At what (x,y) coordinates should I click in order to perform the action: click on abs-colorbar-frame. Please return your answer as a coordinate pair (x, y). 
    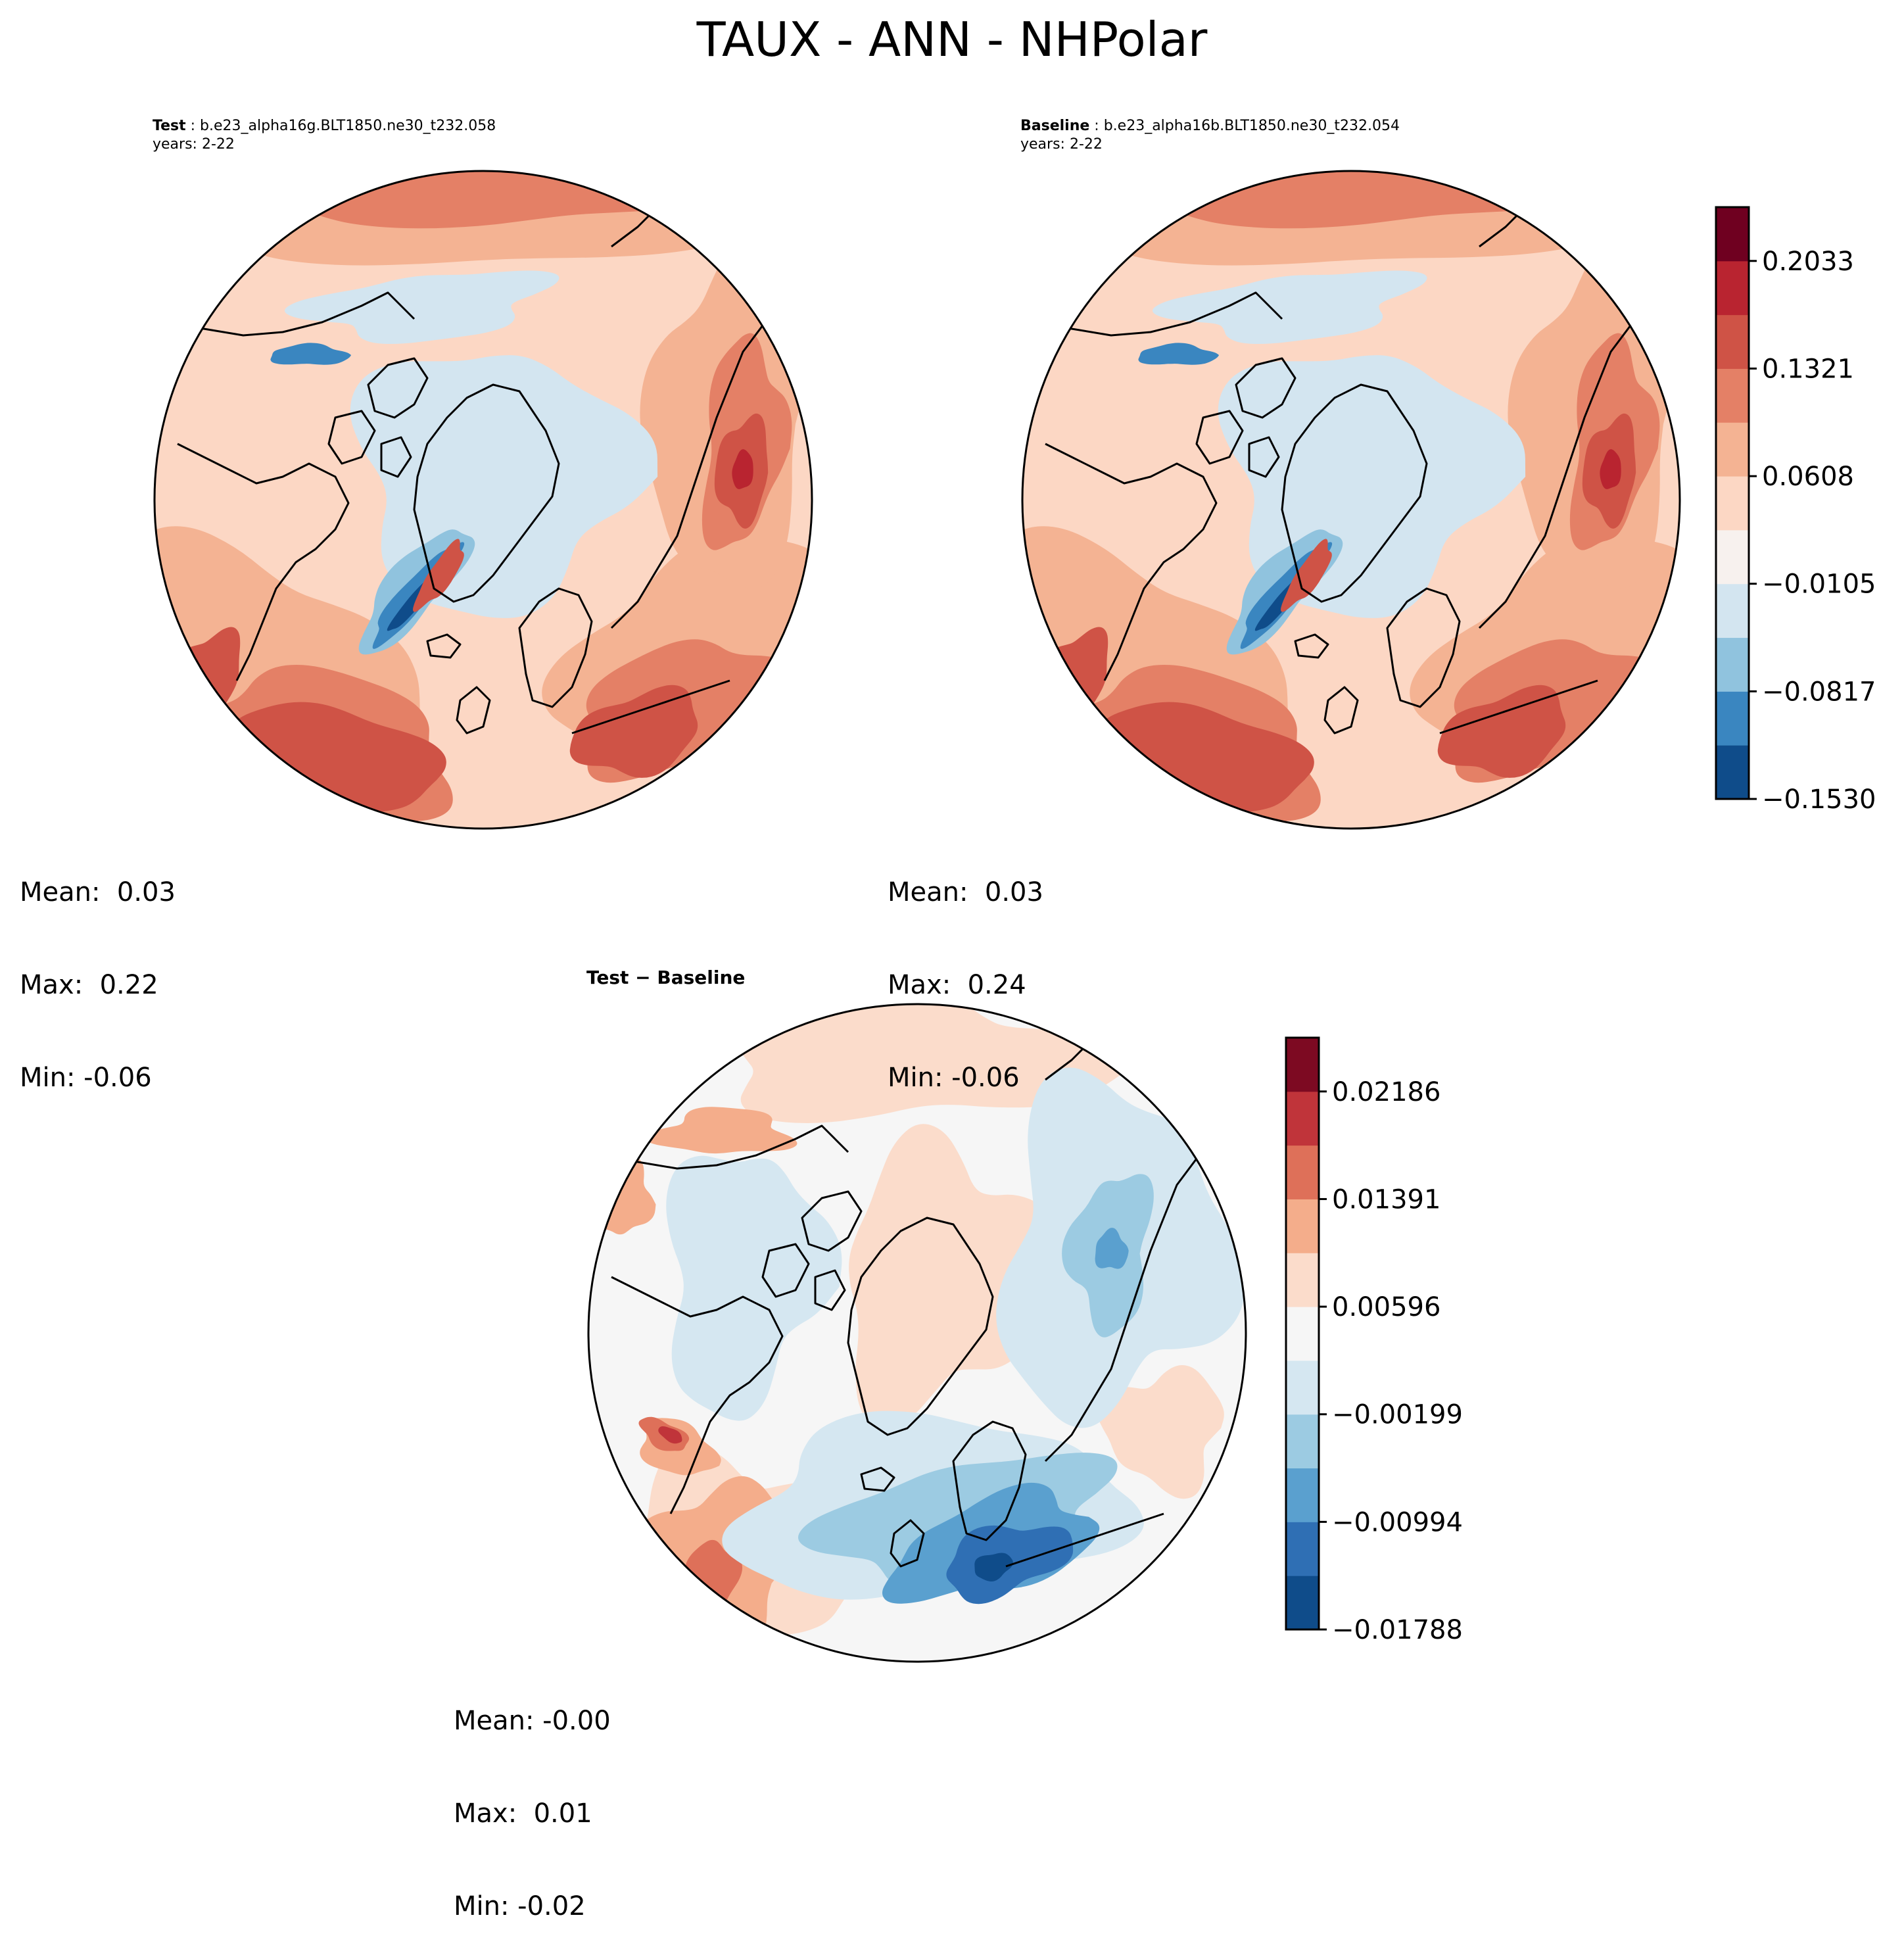
    Looking at the image, I should click on (1732, 503).